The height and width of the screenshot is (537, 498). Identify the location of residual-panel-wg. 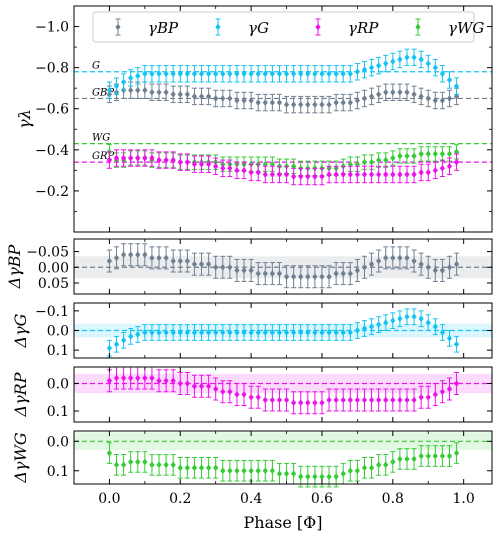
(283, 460).